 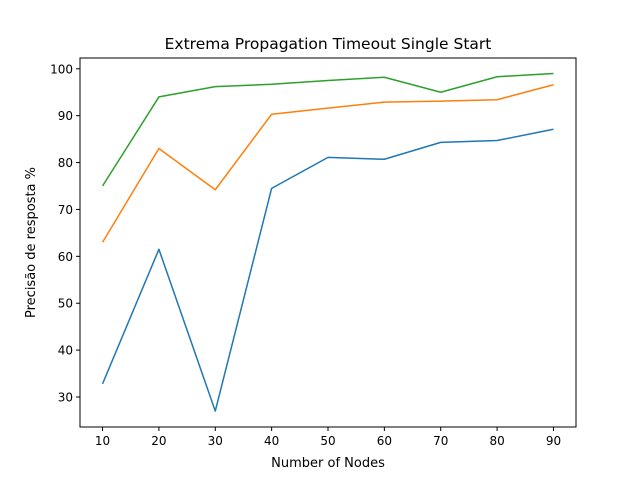 I want to click on x-axis-label: Number of Nodes, so click(x=328, y=463).